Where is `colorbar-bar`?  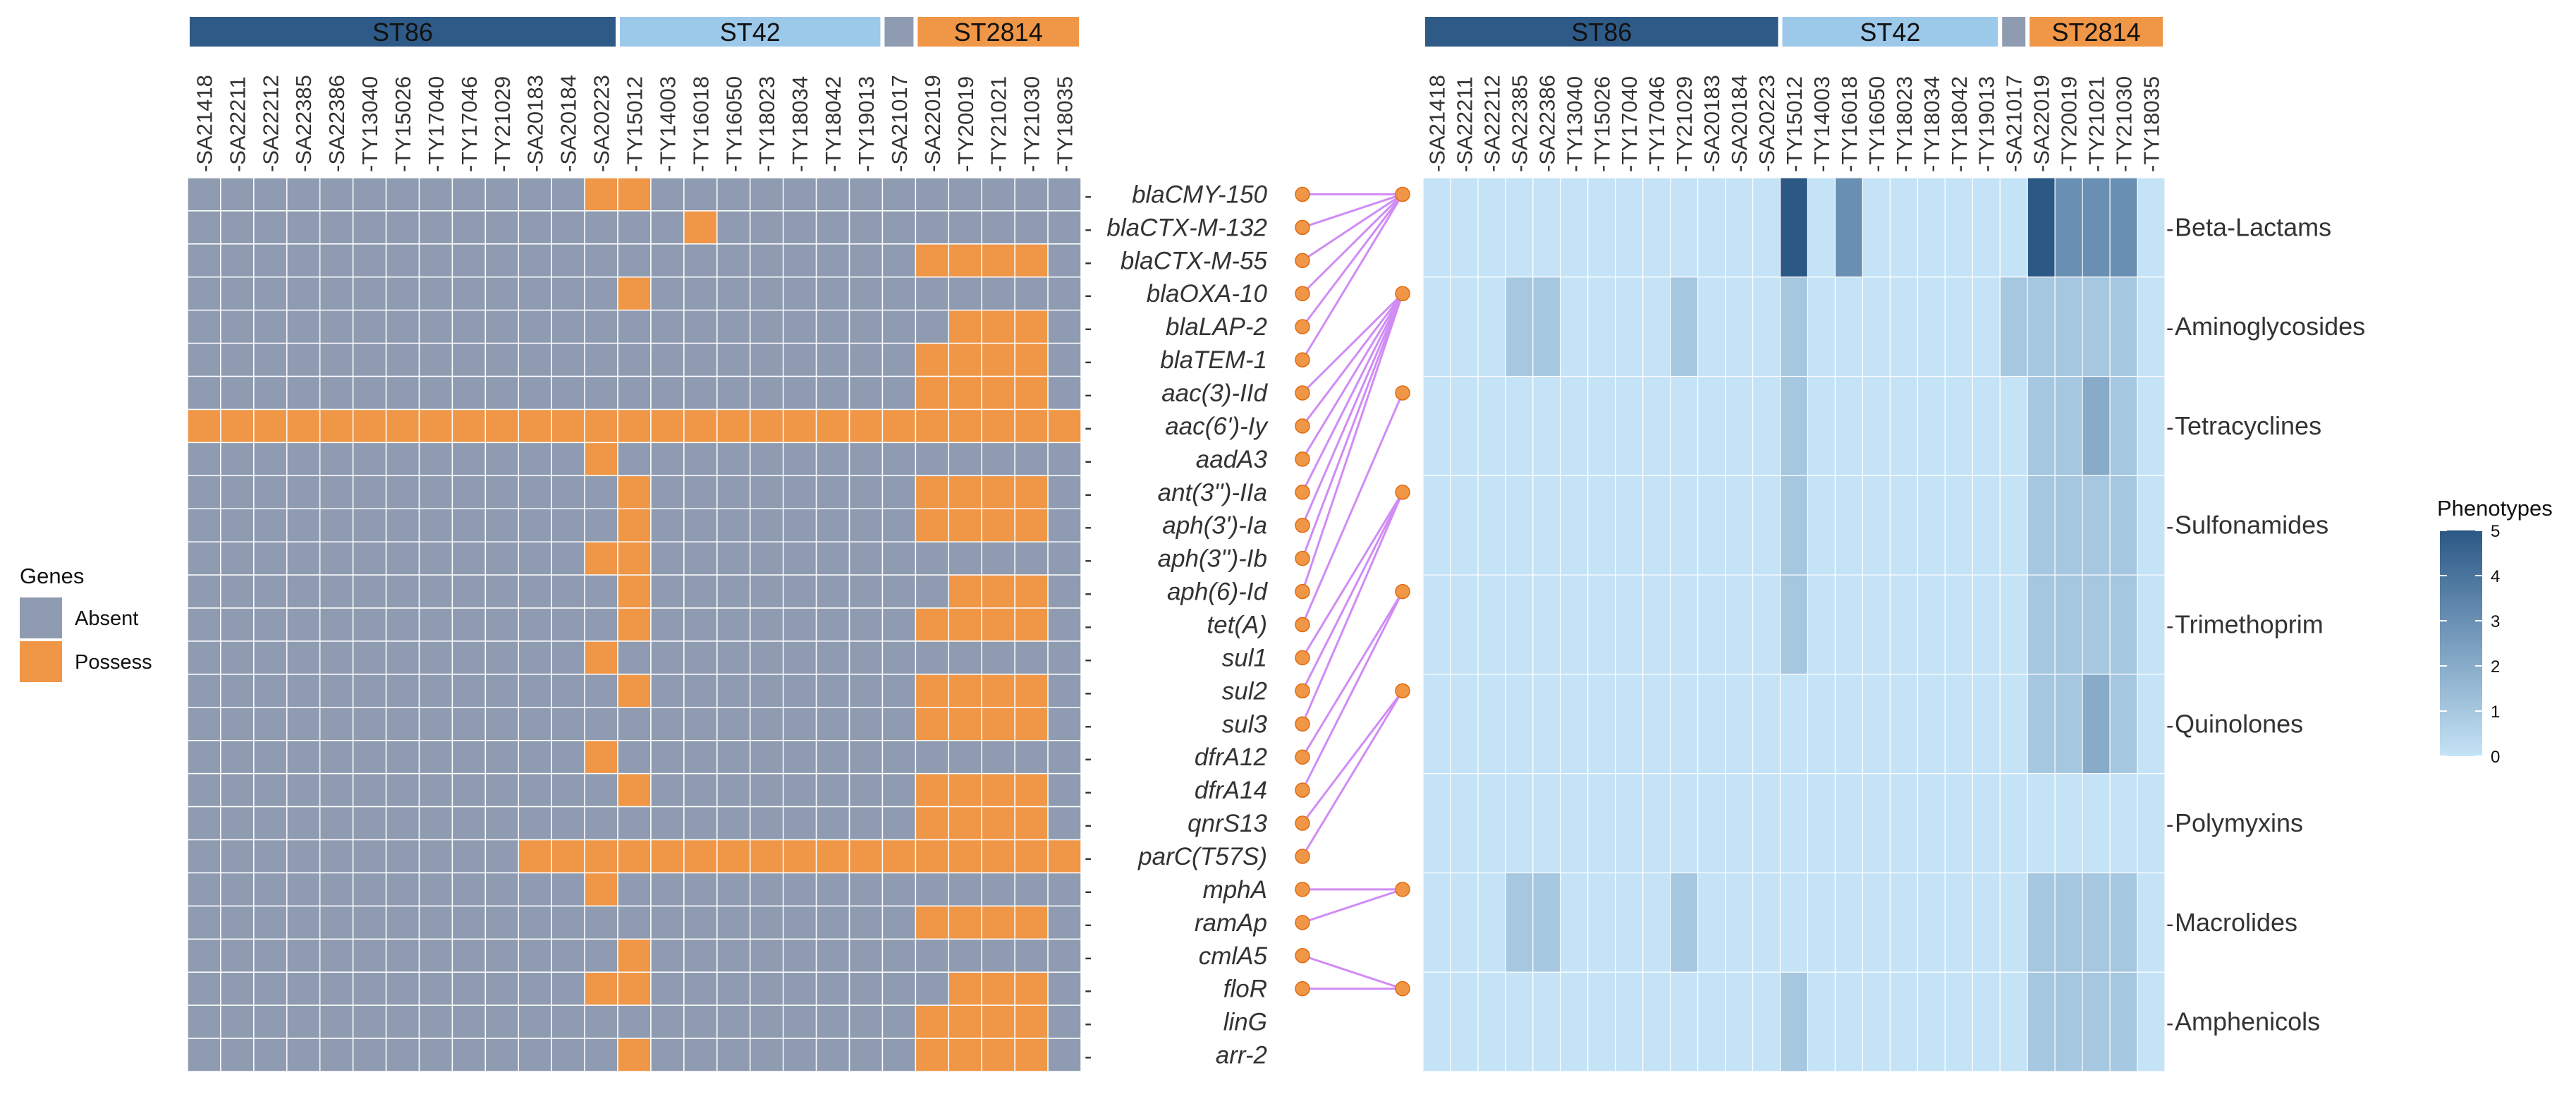
colorbar-bar is located at coordinates (2461, 643).